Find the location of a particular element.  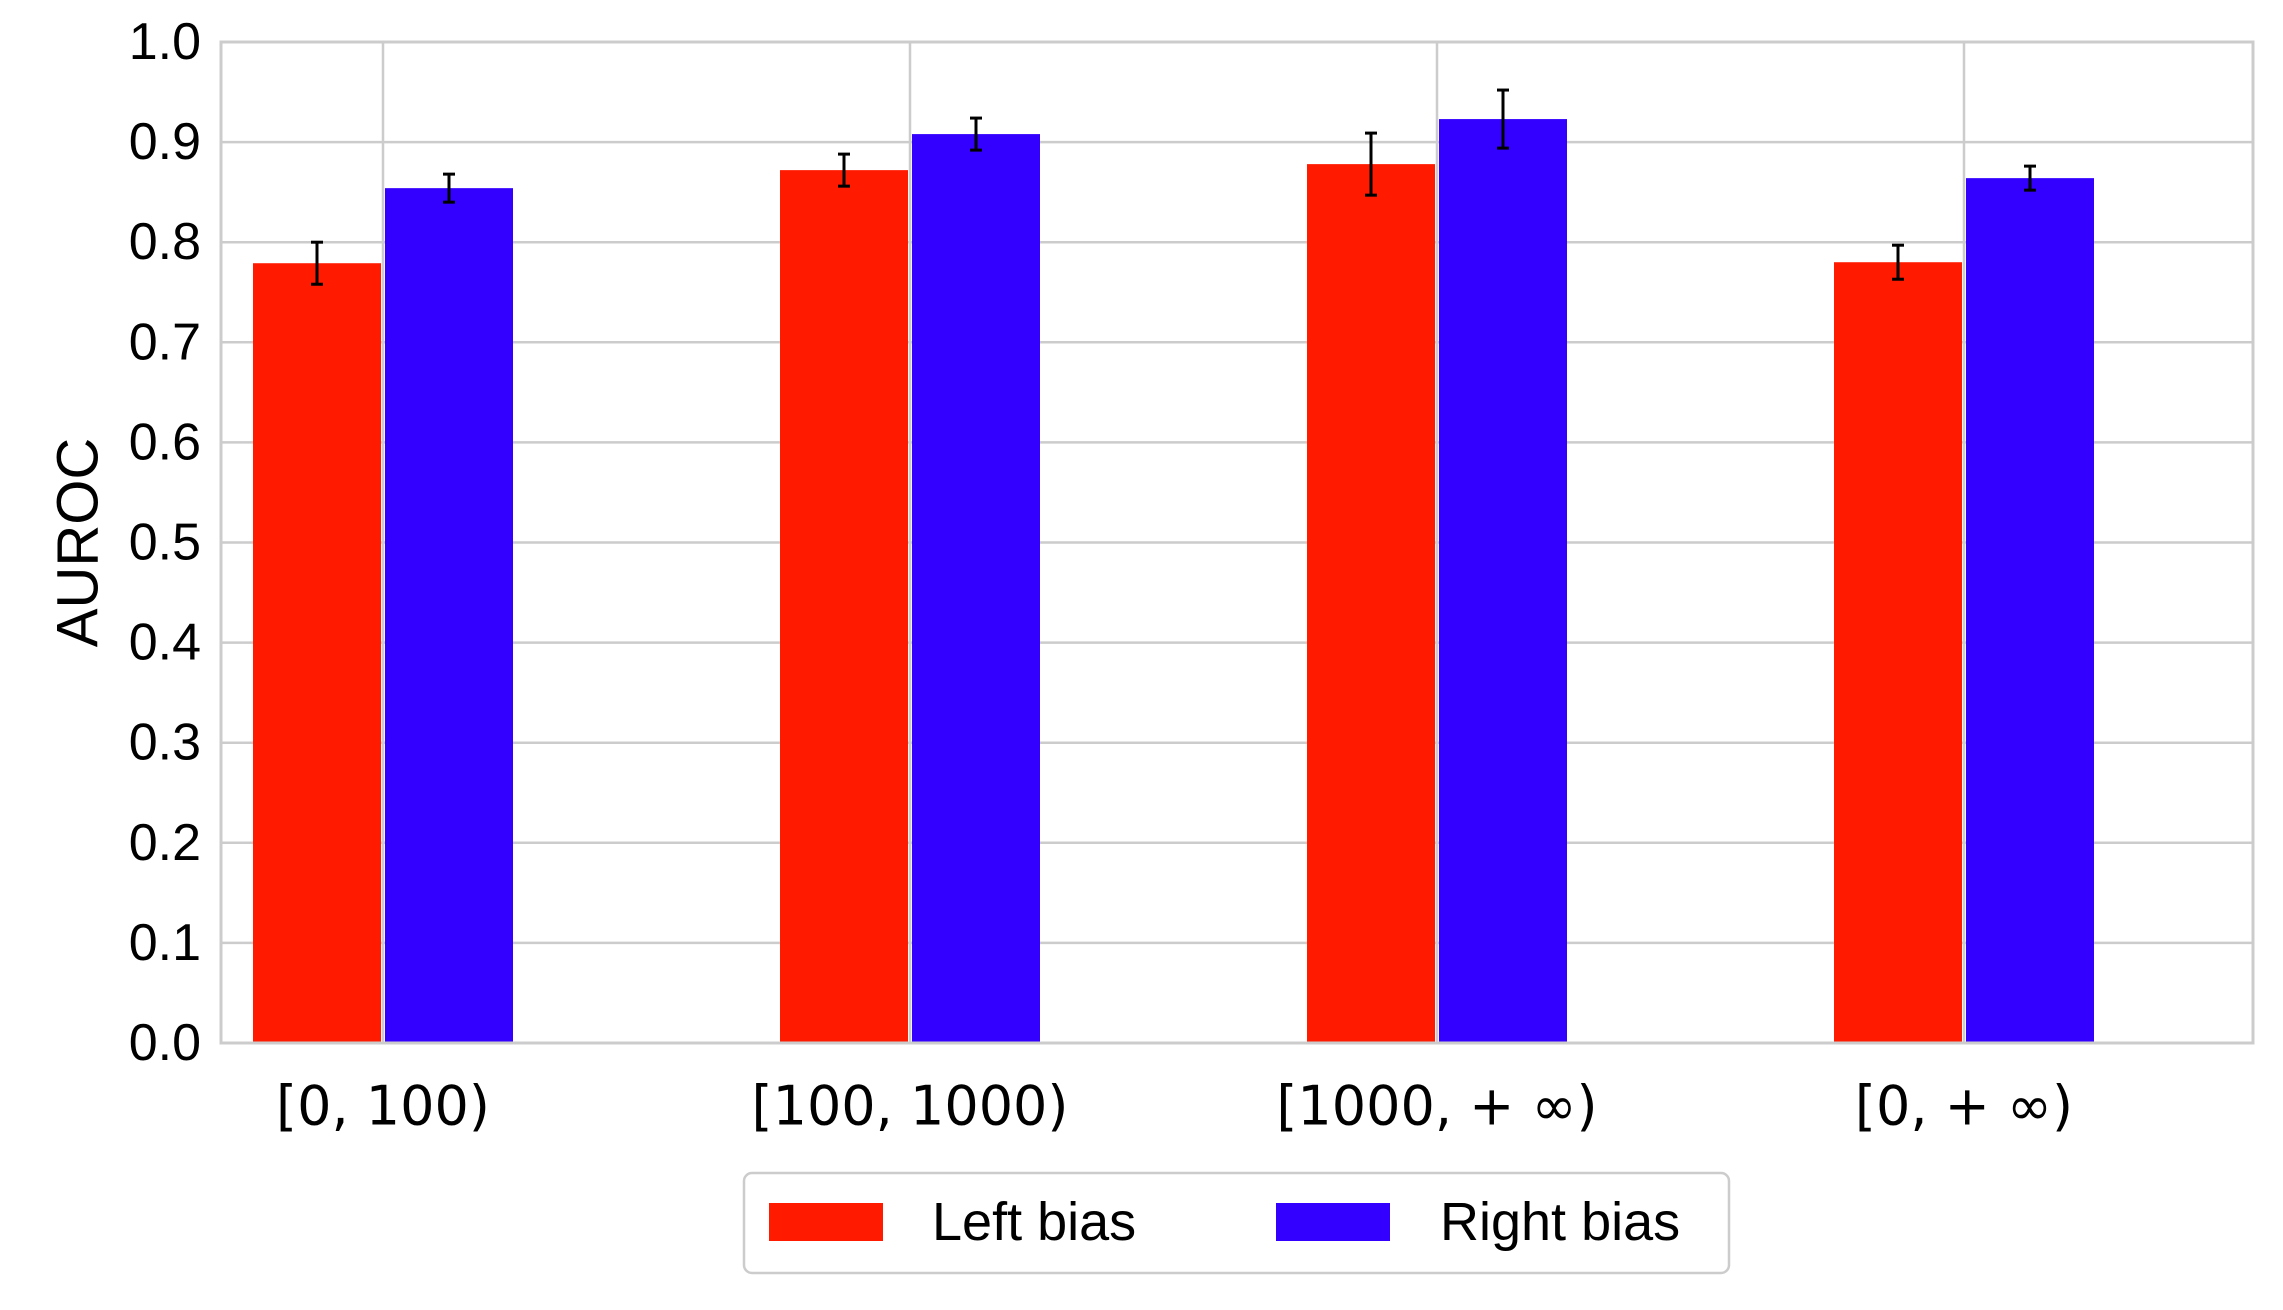

x-tick-label: [0, 100) is located at coordinates (383, 1106).